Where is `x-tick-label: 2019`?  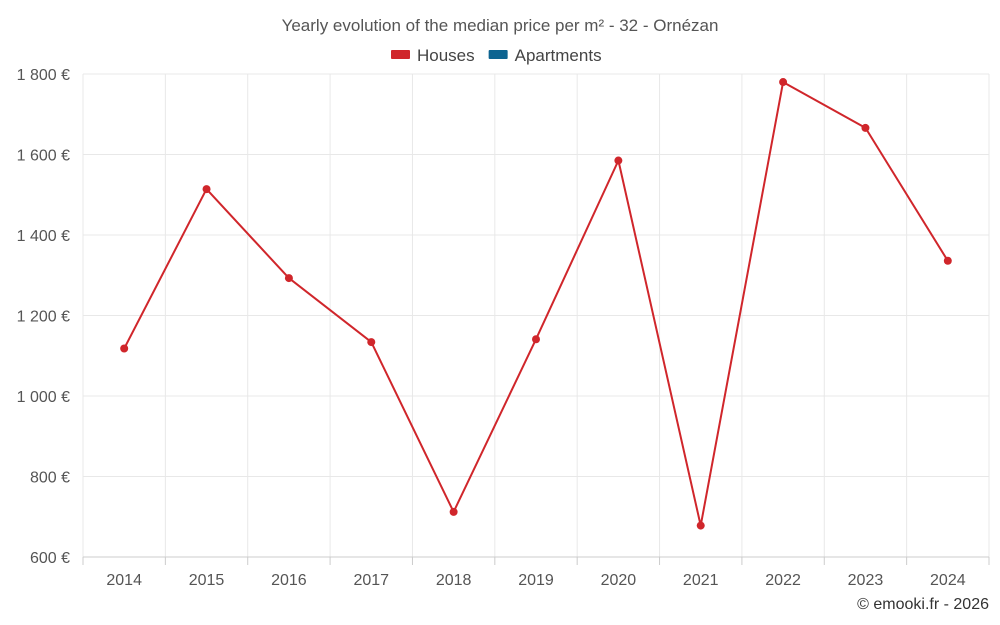 x-tick-label: 2019 is located at coordinates (536, 580).